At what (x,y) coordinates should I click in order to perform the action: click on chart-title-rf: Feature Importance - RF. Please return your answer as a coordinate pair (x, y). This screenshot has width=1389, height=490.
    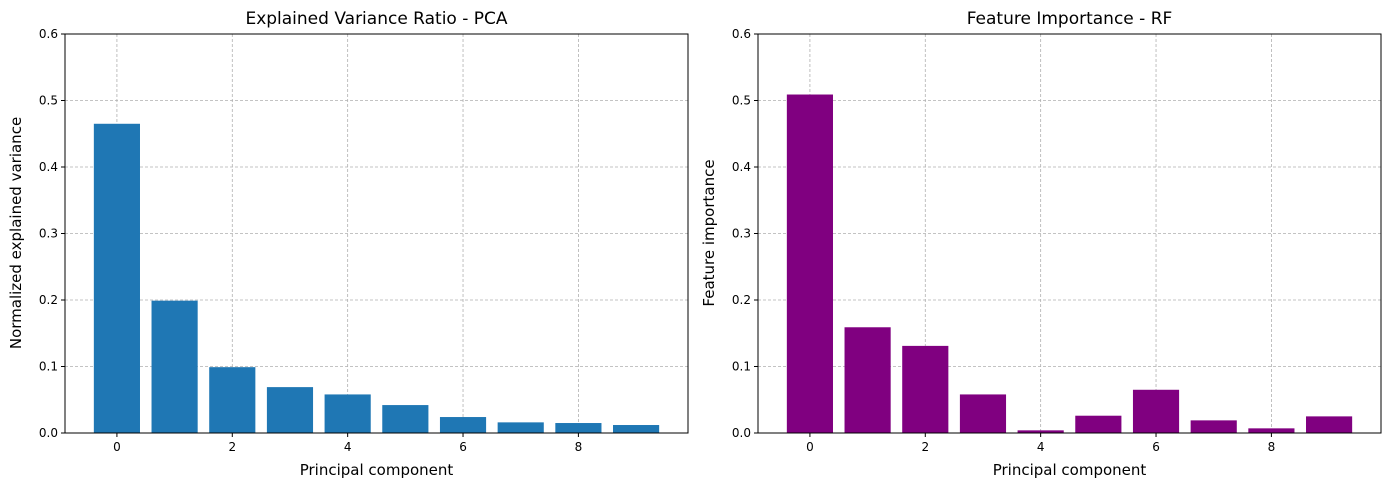
    Looking at the image, I should click on (1070, 19).